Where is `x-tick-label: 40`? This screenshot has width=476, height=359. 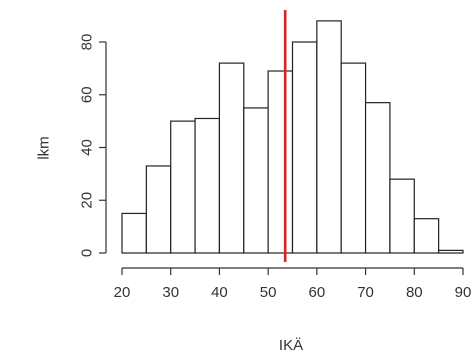 x-tick-label: 40 is located at coordinates (219, 292).